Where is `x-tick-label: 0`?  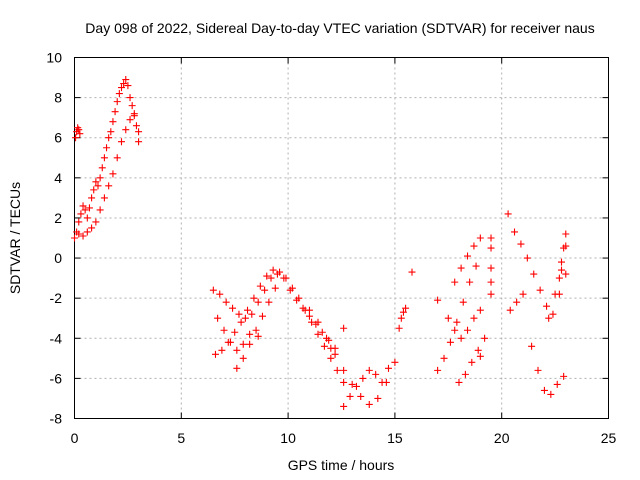
x-tick-label: 0 is located at coordinates (75, 438).